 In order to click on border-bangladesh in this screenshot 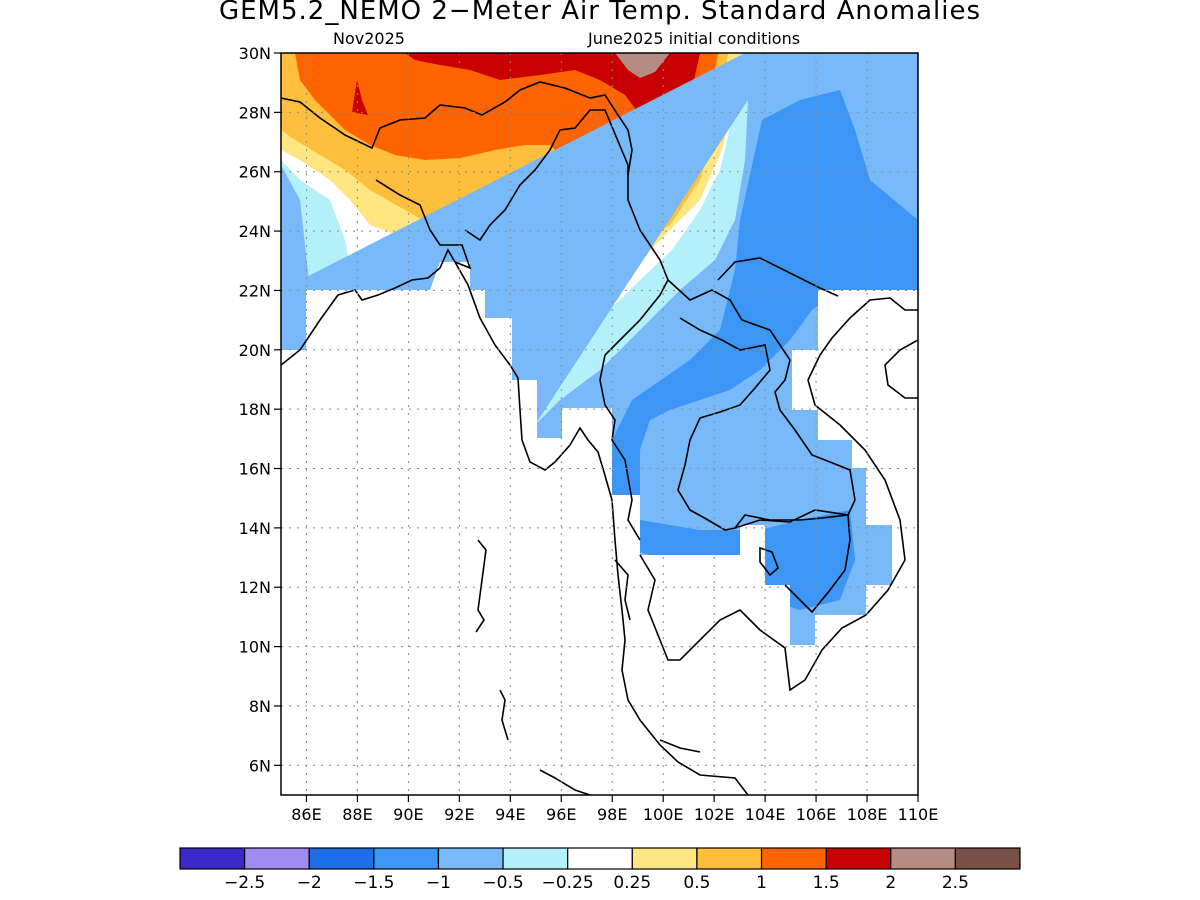, I will do `click(423, 224)`.